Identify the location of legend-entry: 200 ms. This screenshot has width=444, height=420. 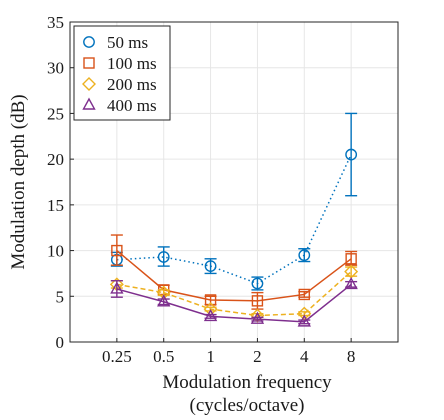
(119, 84).